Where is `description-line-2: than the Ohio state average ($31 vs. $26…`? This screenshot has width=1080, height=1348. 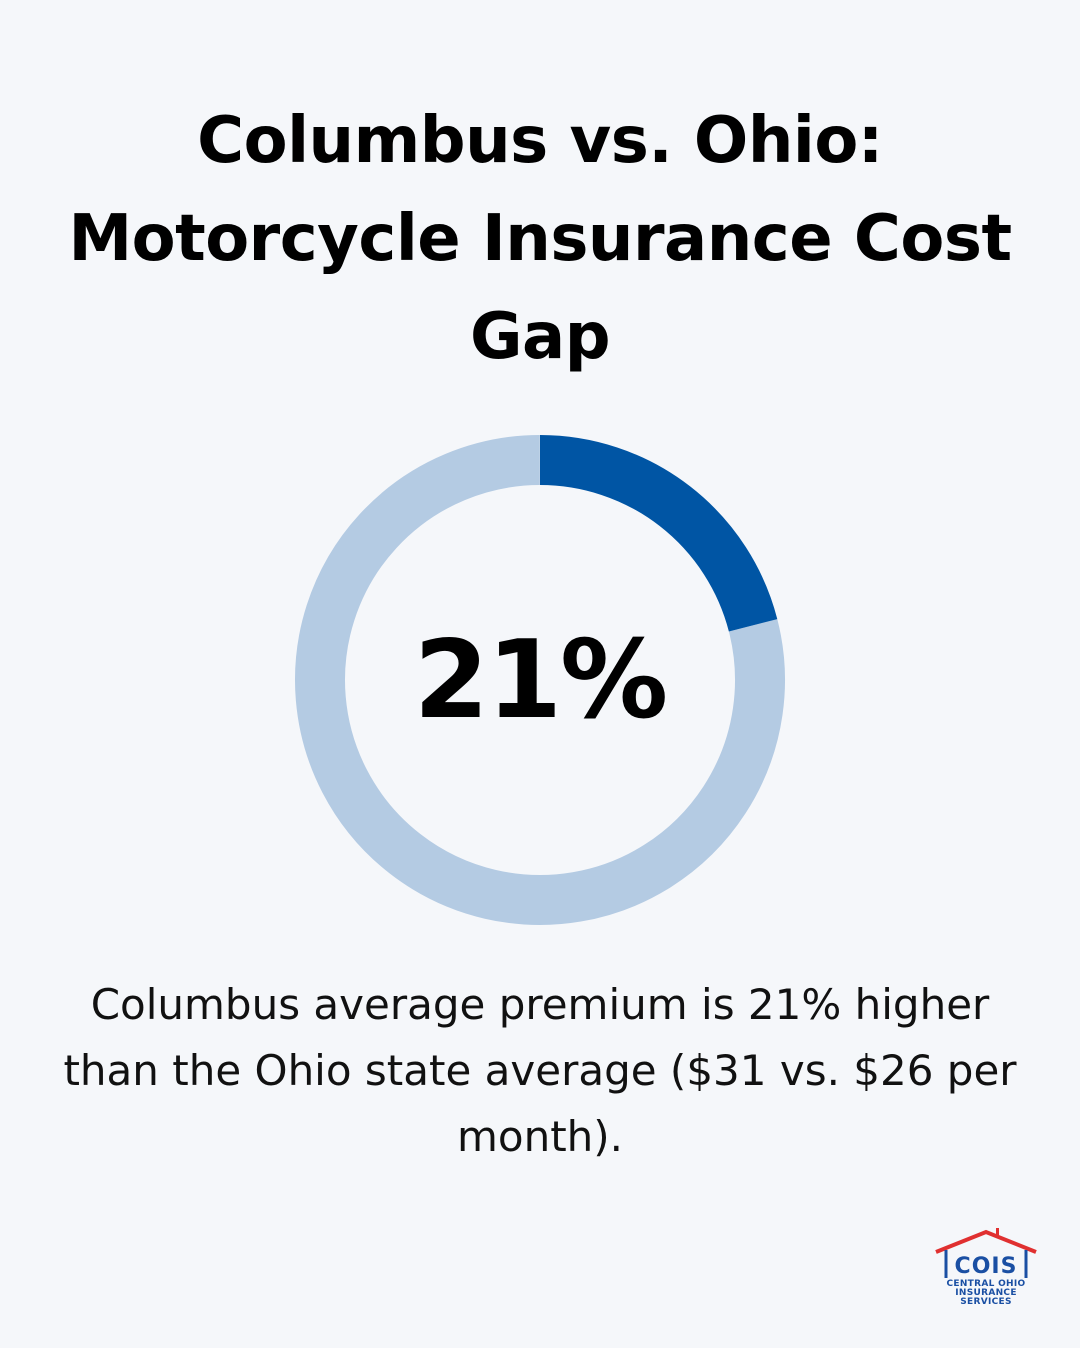 description-line-2: than the Ohio state average ($31 vs. $26… is located at coordinates (540, 1070).